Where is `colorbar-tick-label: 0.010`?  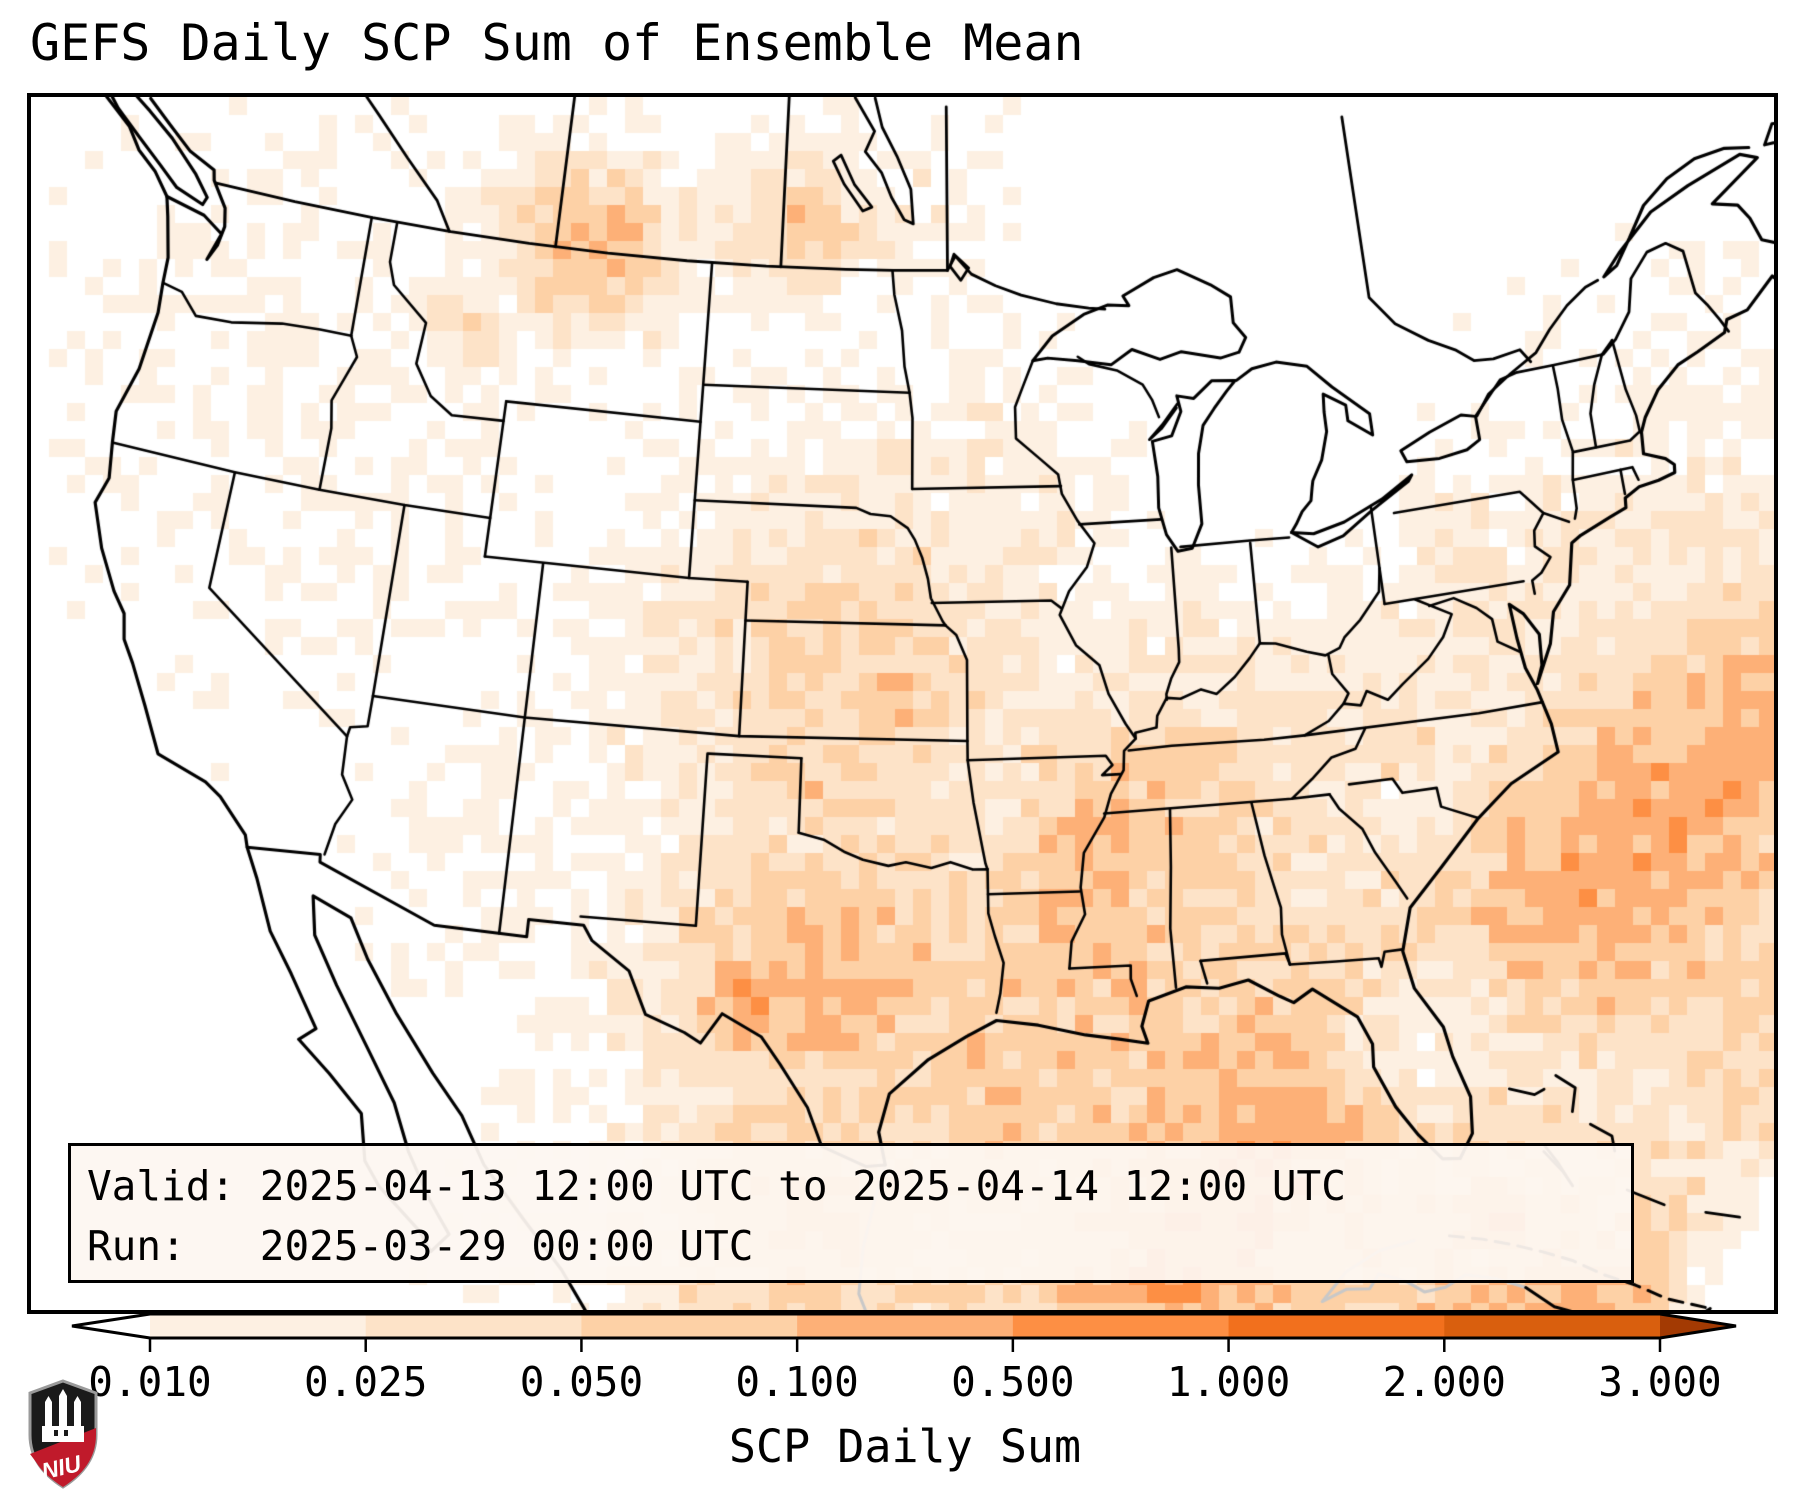 colorbar-tick-label: 0.010 is located at coordinates (150, 1382).